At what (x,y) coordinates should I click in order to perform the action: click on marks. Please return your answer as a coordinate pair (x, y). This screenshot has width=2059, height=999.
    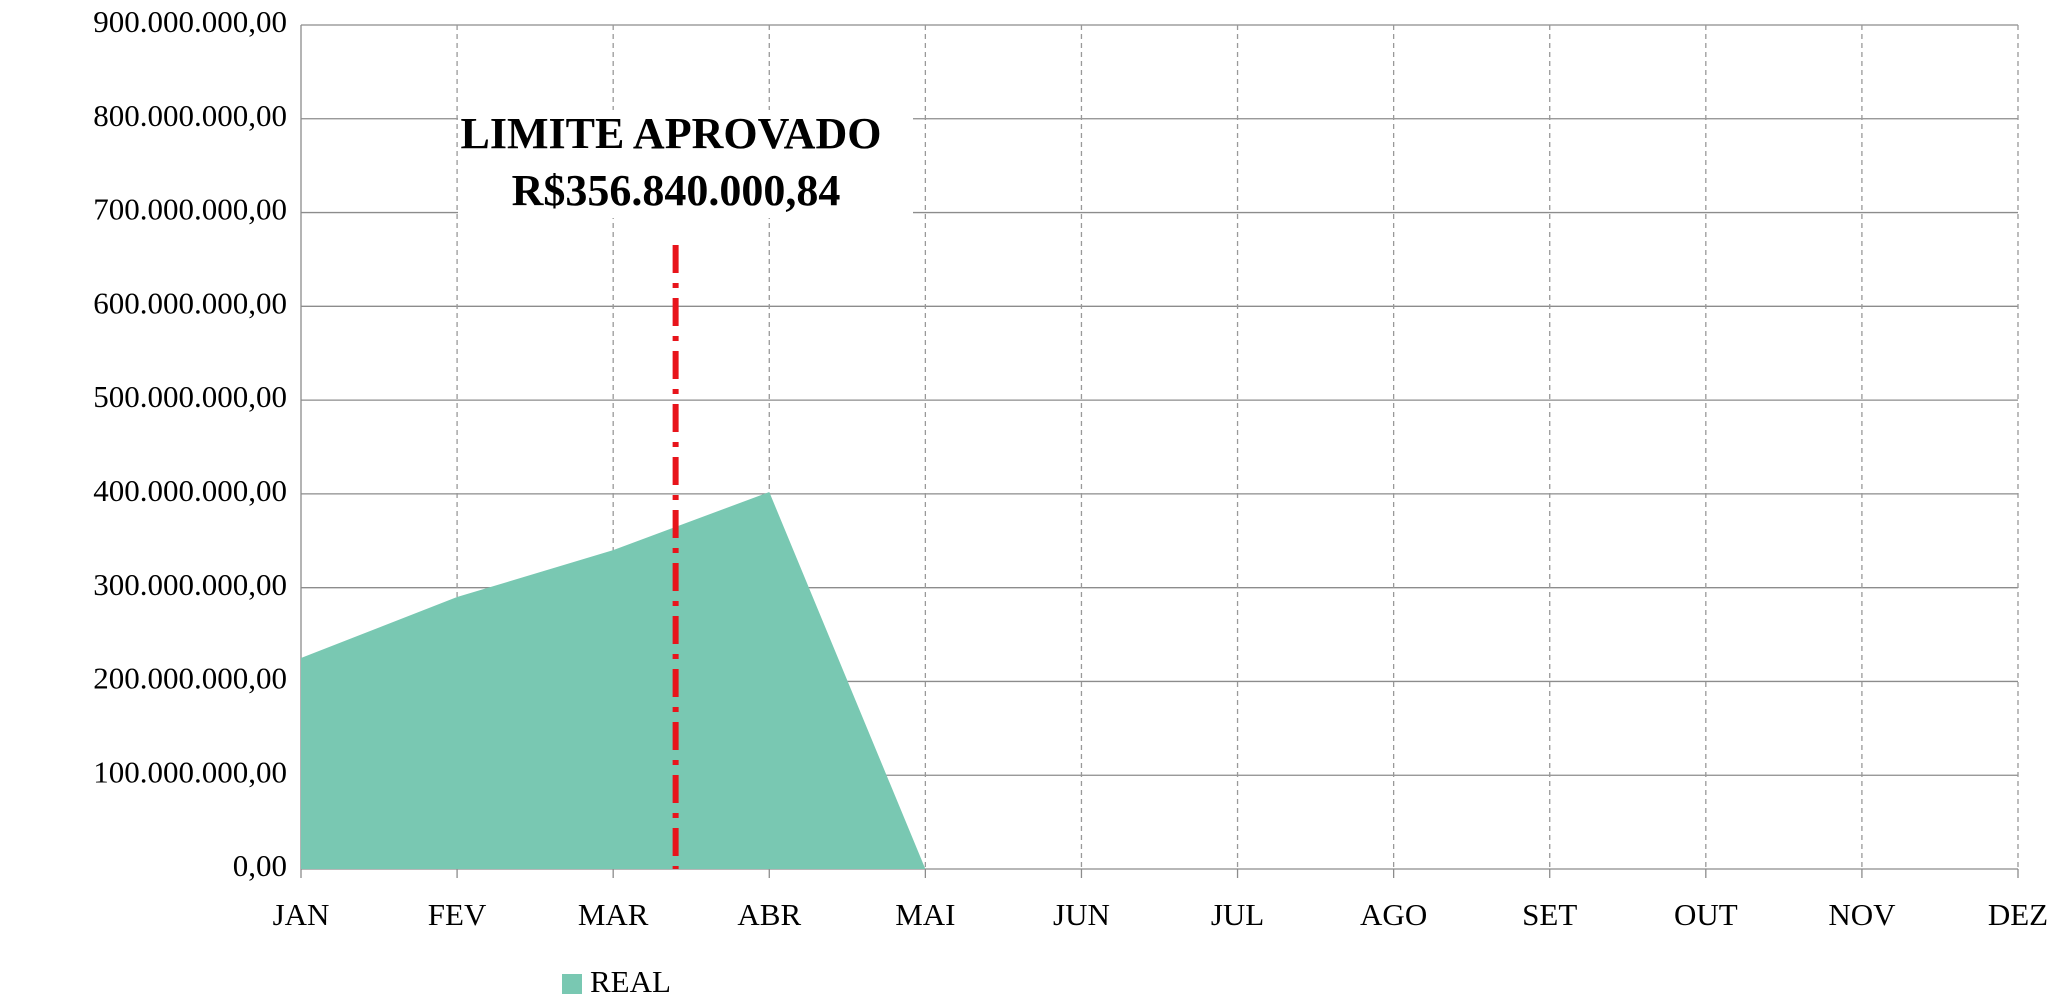
    Looking at the image, I should click on (613, 680).